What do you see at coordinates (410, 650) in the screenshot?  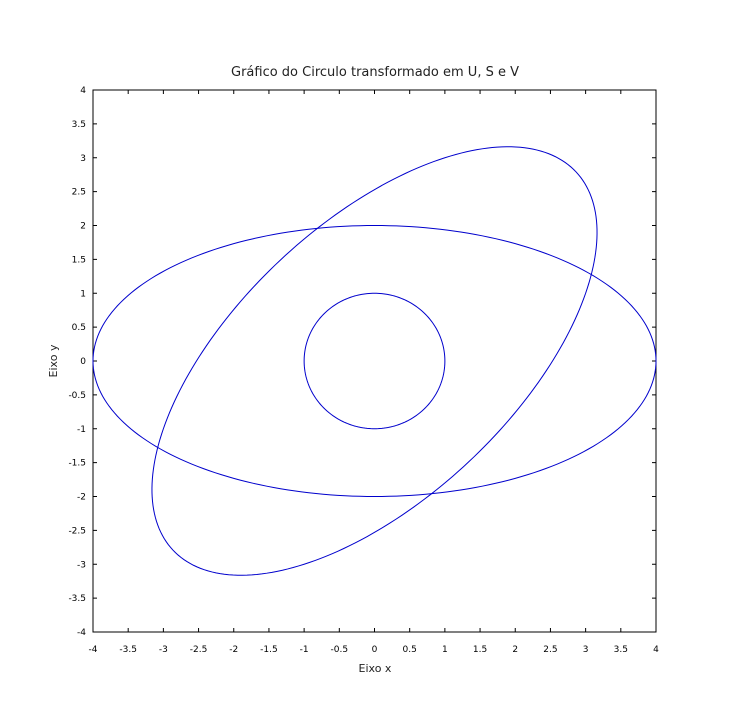 I see `x-tick-label: 0.5` at bounding box center [410, 650].